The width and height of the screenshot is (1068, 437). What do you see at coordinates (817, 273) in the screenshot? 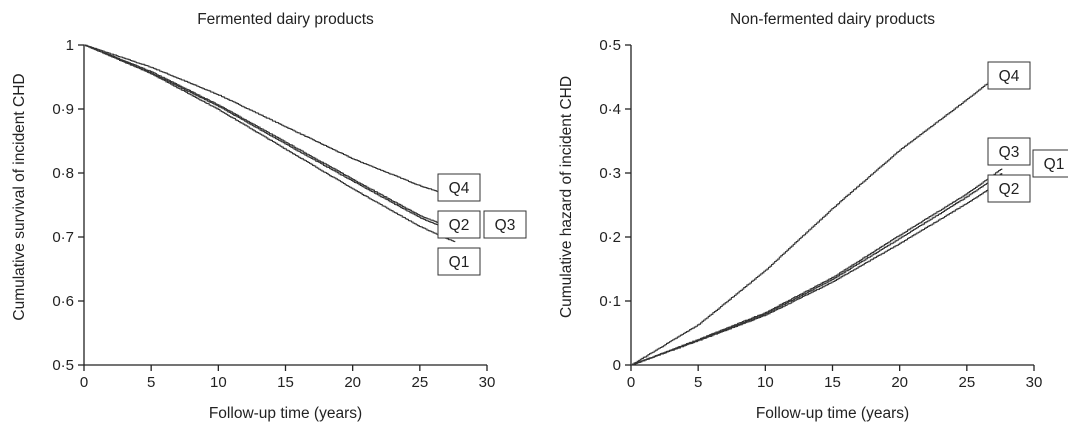
I see `series-line-q2` at bounding box center [817, 273].